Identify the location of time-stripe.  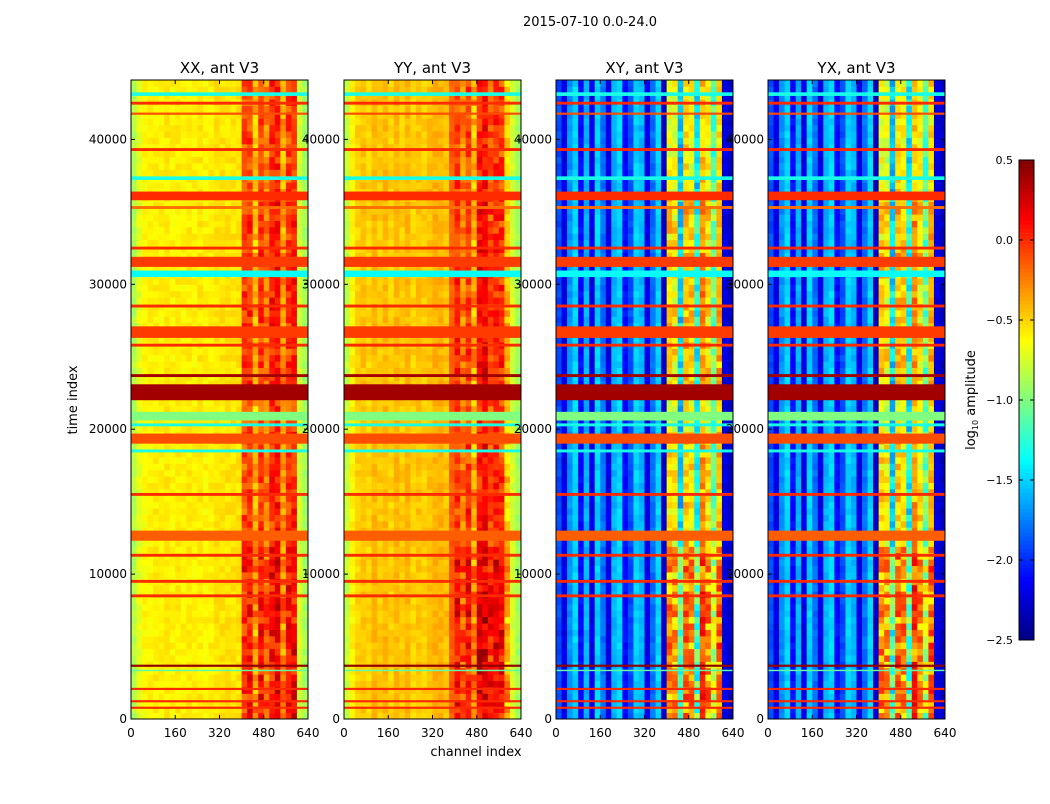
(219, 689).